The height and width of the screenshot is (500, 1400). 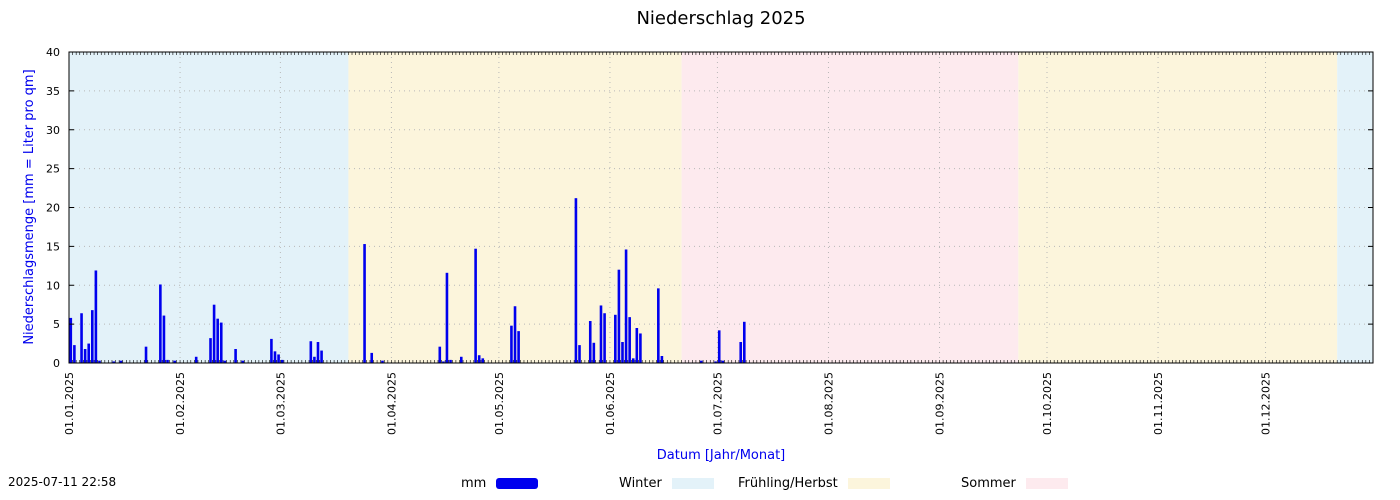 I want to click on legend-label: mm, so click(x=474, y=483).